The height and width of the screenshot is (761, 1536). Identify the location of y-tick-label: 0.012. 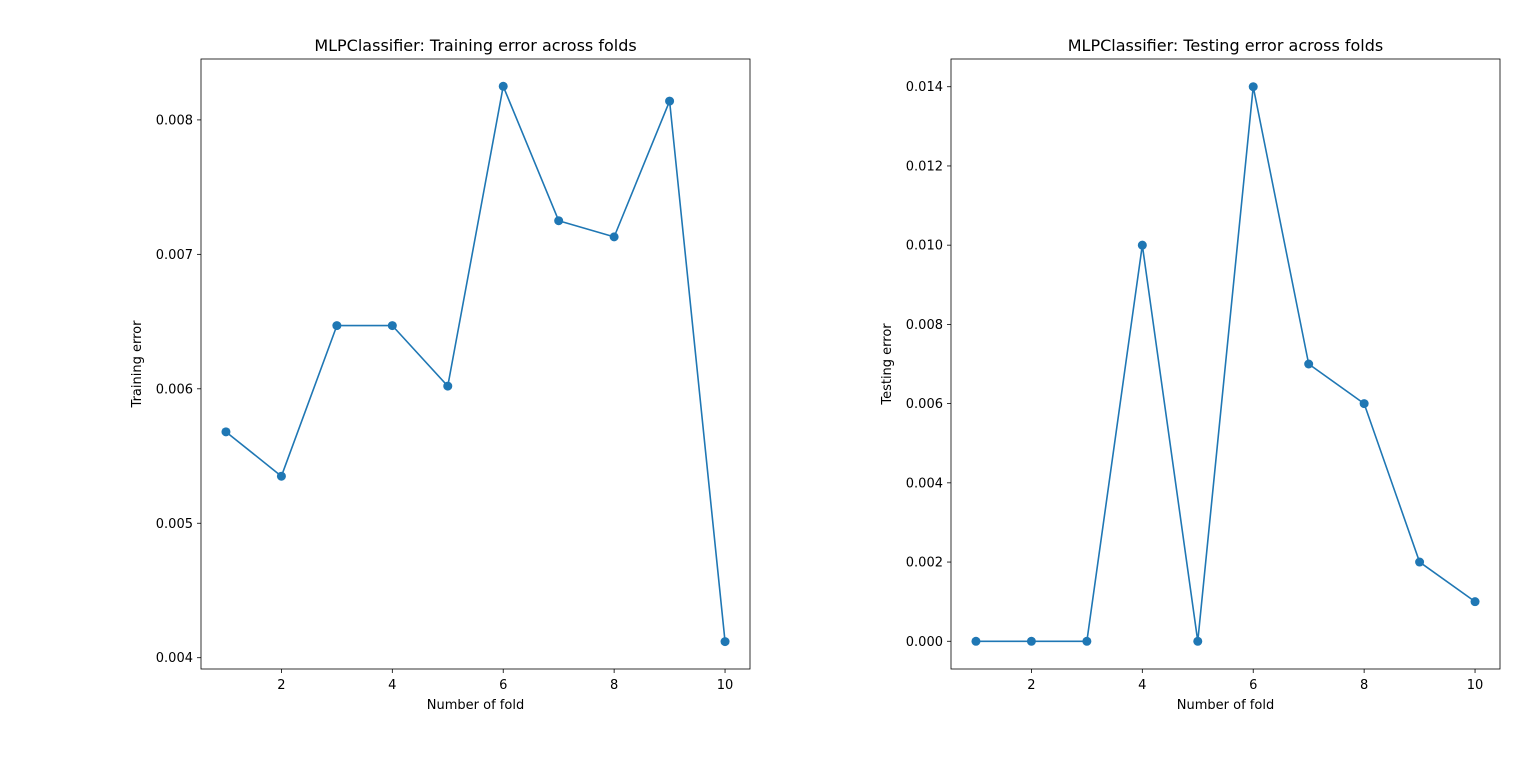
(924, 166).